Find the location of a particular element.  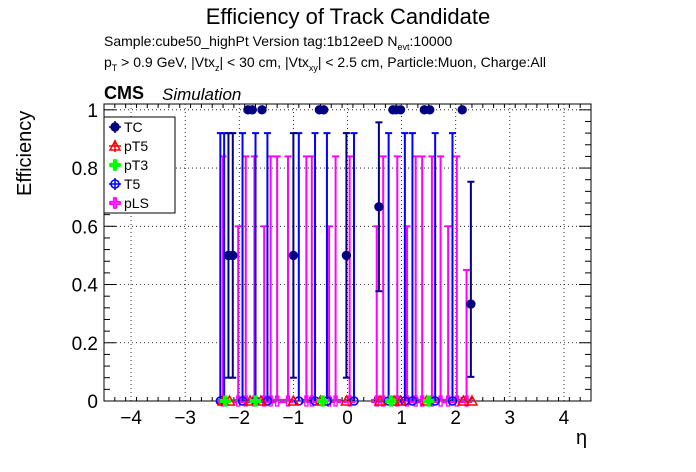

x-tick-label: −4 is located at coordinates (131, 418).